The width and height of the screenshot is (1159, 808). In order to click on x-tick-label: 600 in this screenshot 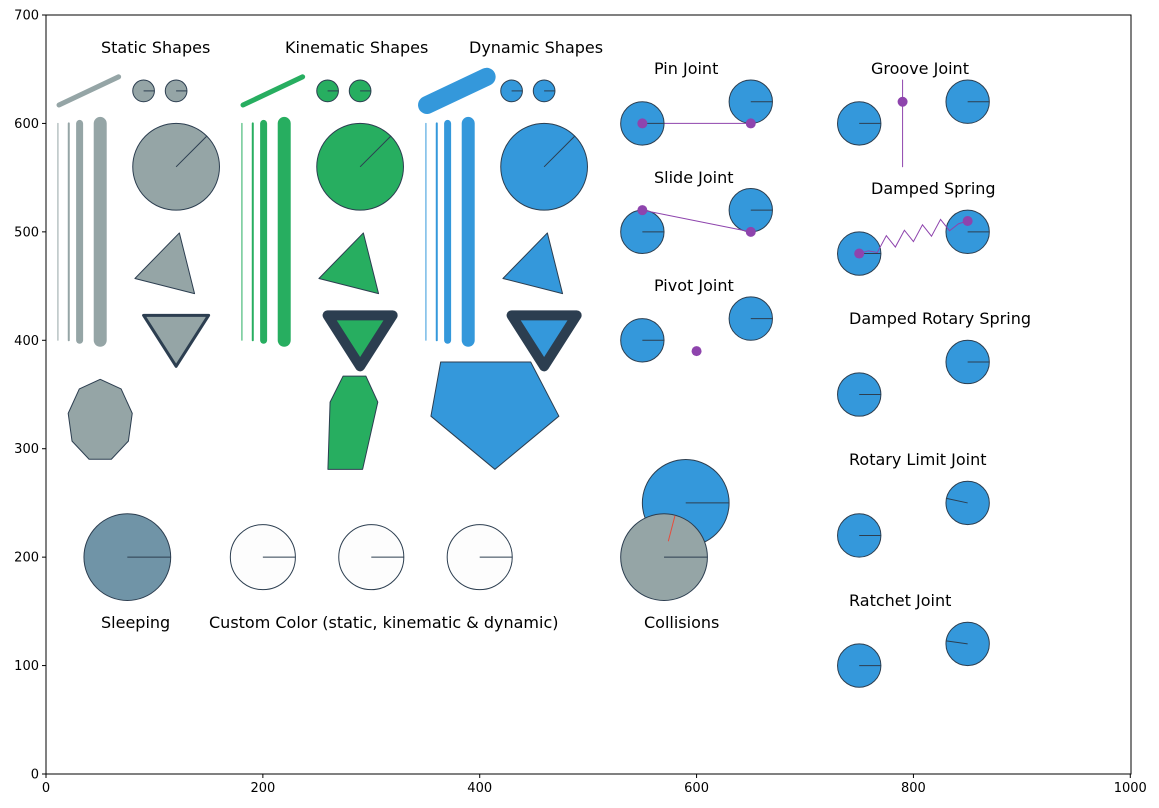, I will do `click(696, 788)`.